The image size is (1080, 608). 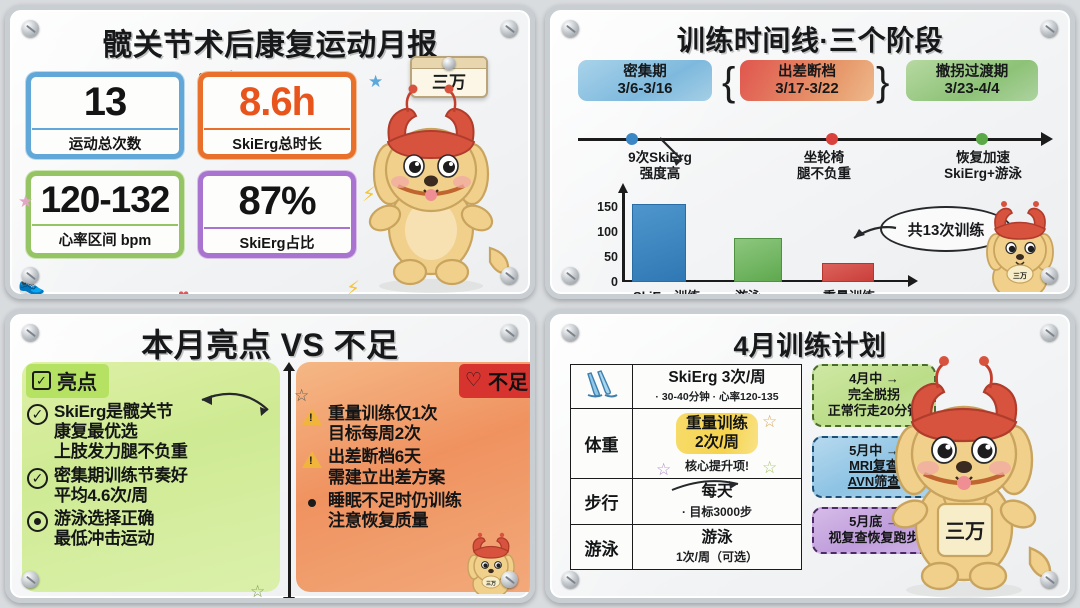 I want to click on chart-plot-area: SkiErg训练 游泳 重量训练 0 50 100 150, so click(x=745, y=244).